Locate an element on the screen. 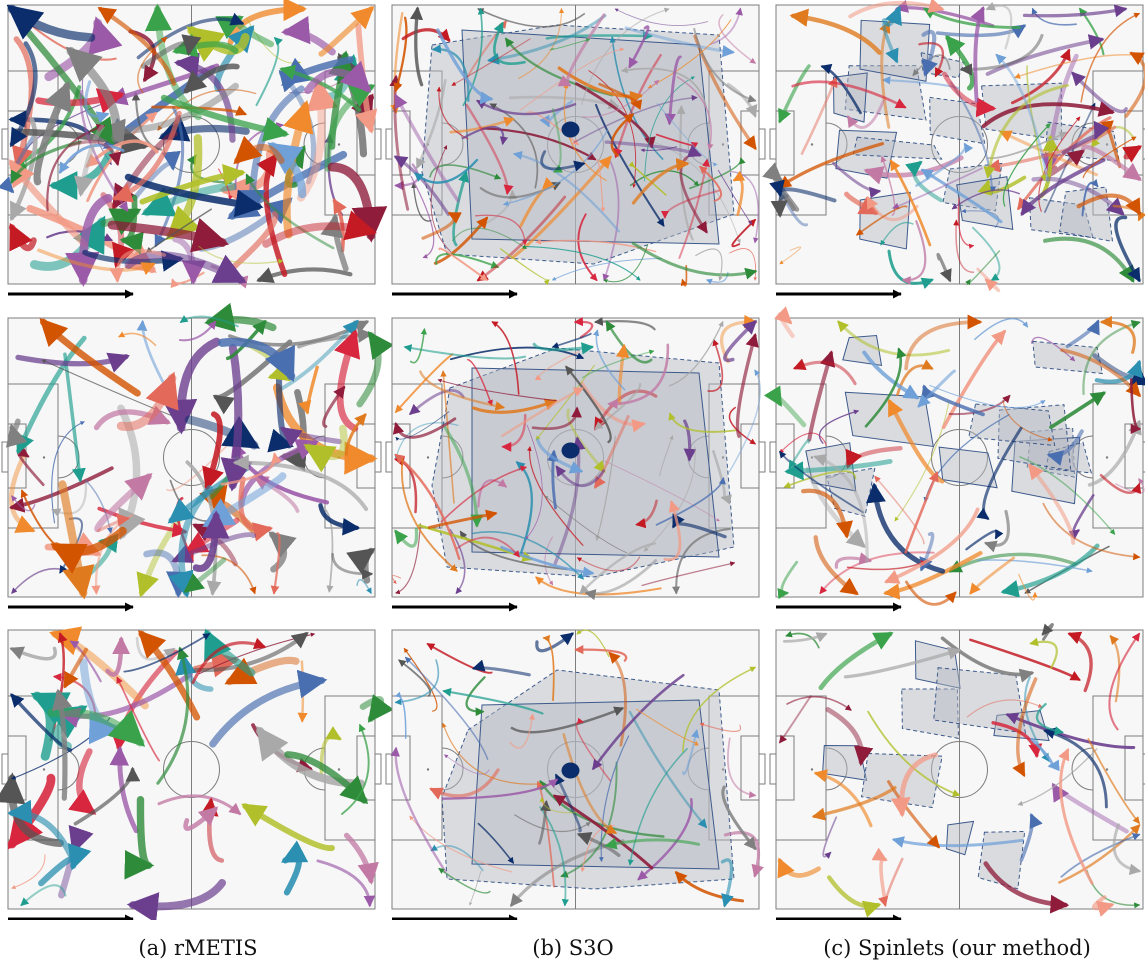  dense-cluster-blob is located at coordinates (570, 450).